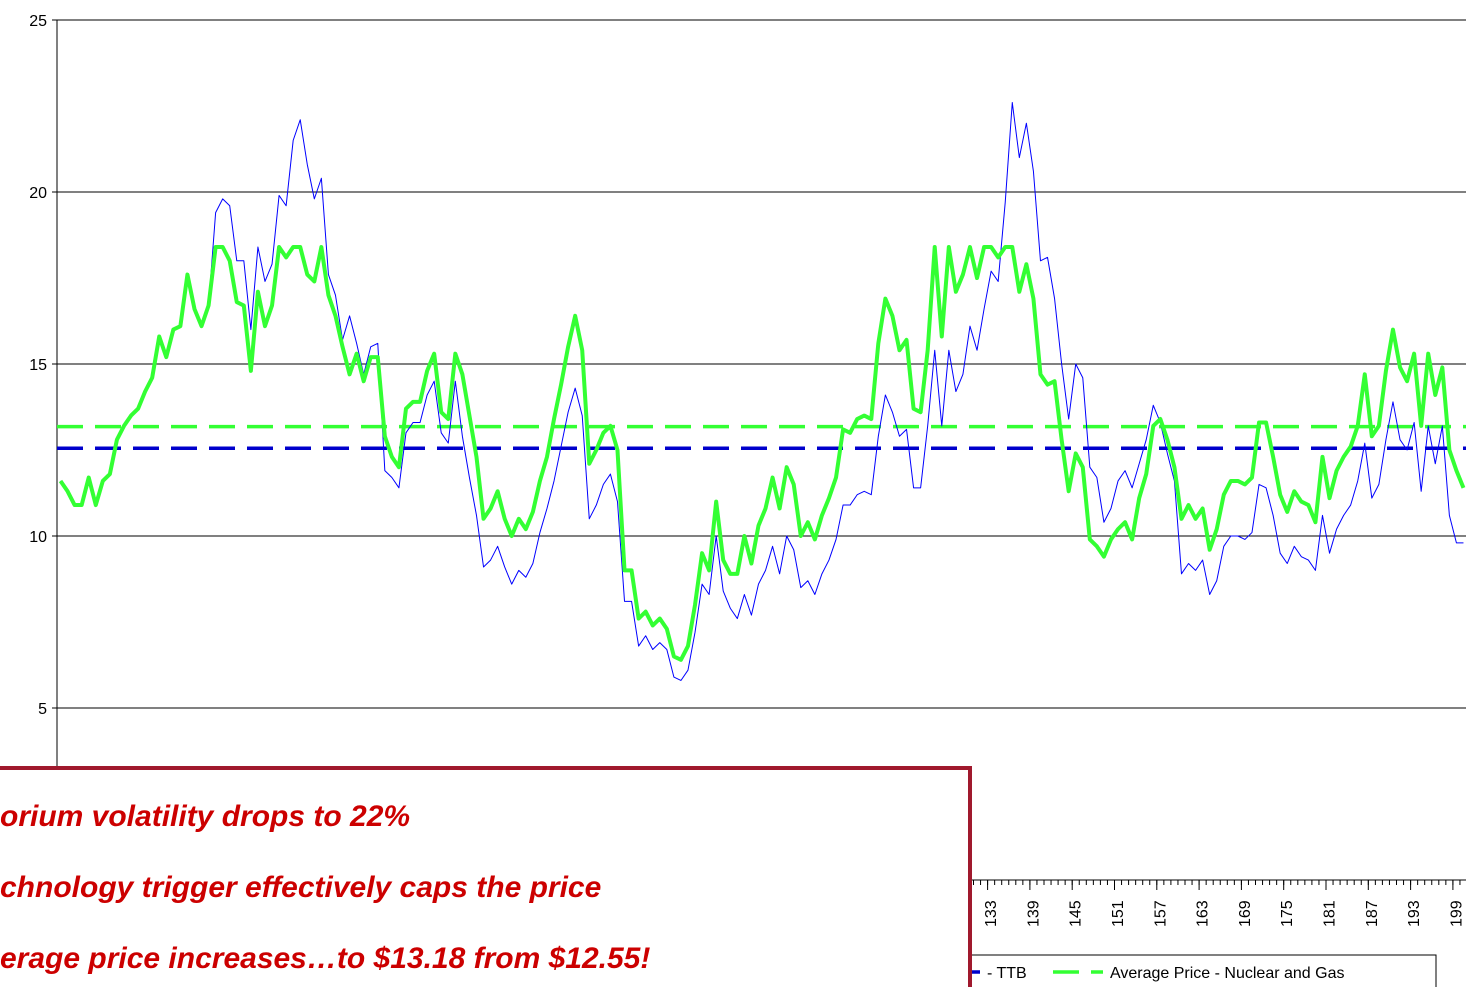 Image resolution: width=1466 pixels, height=987 pixels. I want to click on x-tick-label: 145, so click(1076, 913).